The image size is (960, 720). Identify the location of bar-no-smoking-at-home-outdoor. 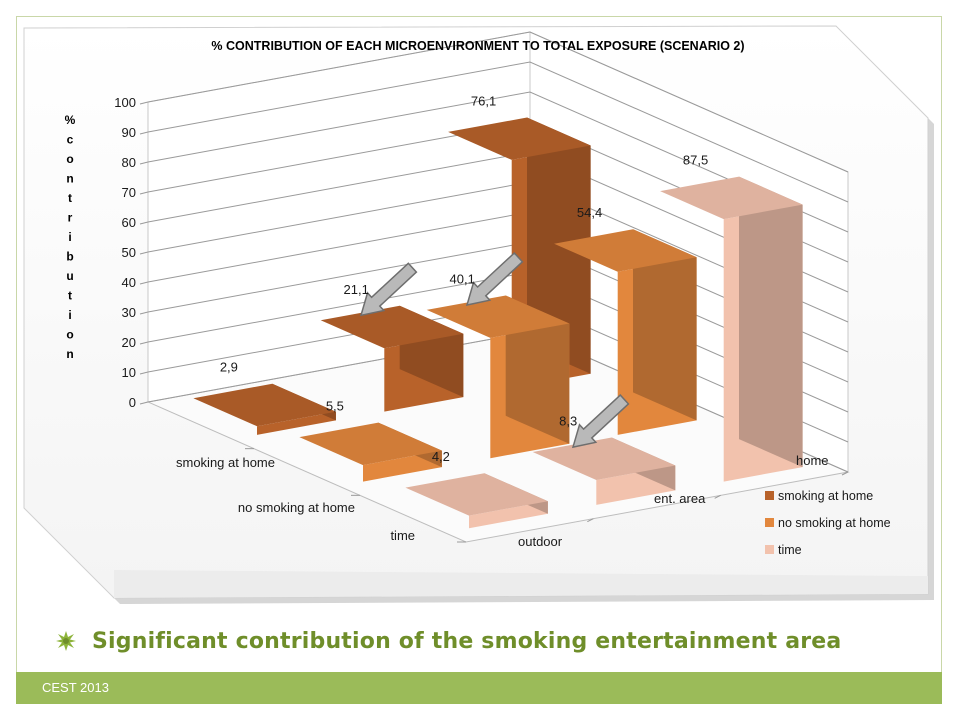
(370, 452).